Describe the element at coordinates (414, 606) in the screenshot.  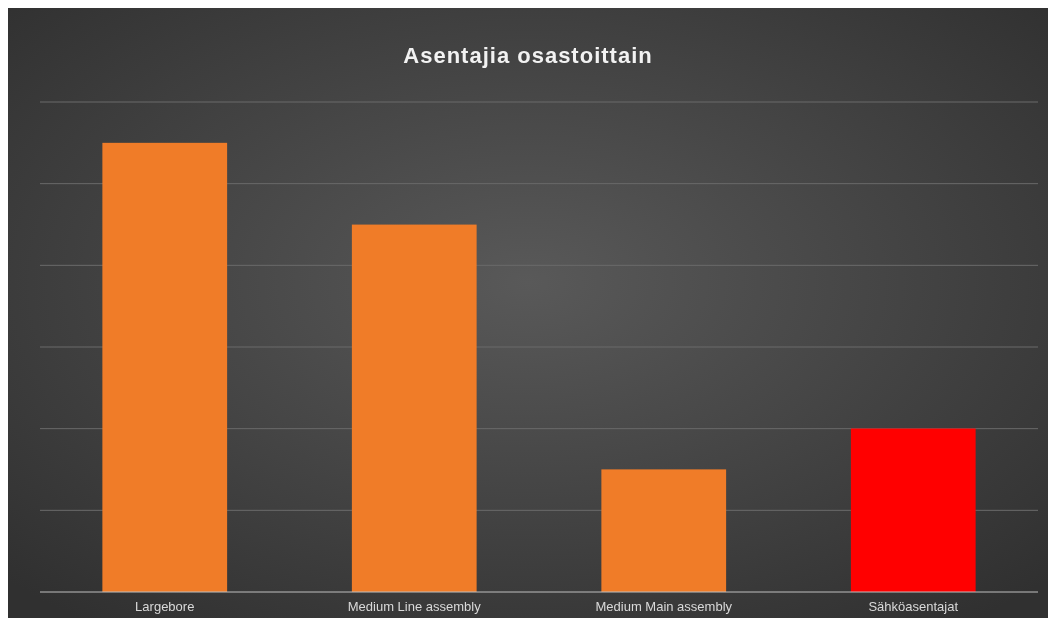
I see `x-tick-label: Medium Line assembly` at that location.